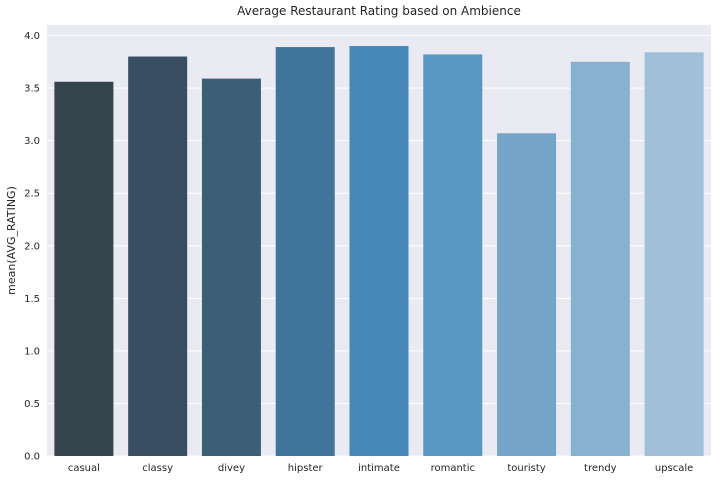 The height and width of the screenshot is (483, 718). What do you see at coordinates (600, 258) in the screenshot?
I see `bar-trendy` at bounding box center [600, 258].